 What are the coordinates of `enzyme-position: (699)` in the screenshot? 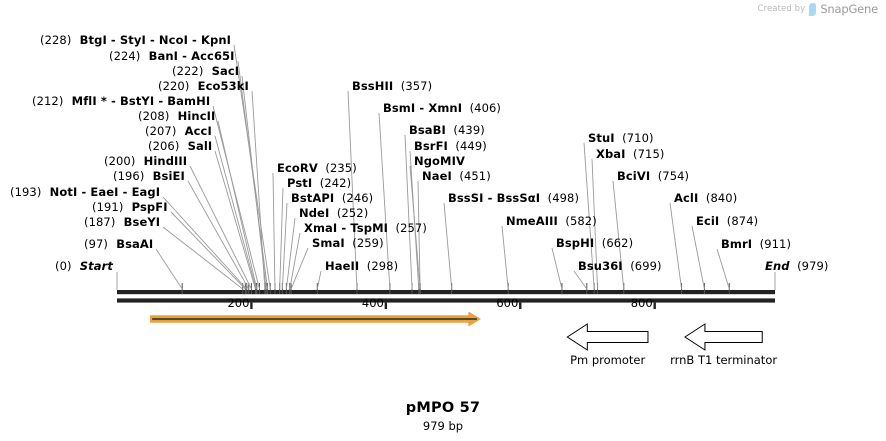 It's located at (642, 266).